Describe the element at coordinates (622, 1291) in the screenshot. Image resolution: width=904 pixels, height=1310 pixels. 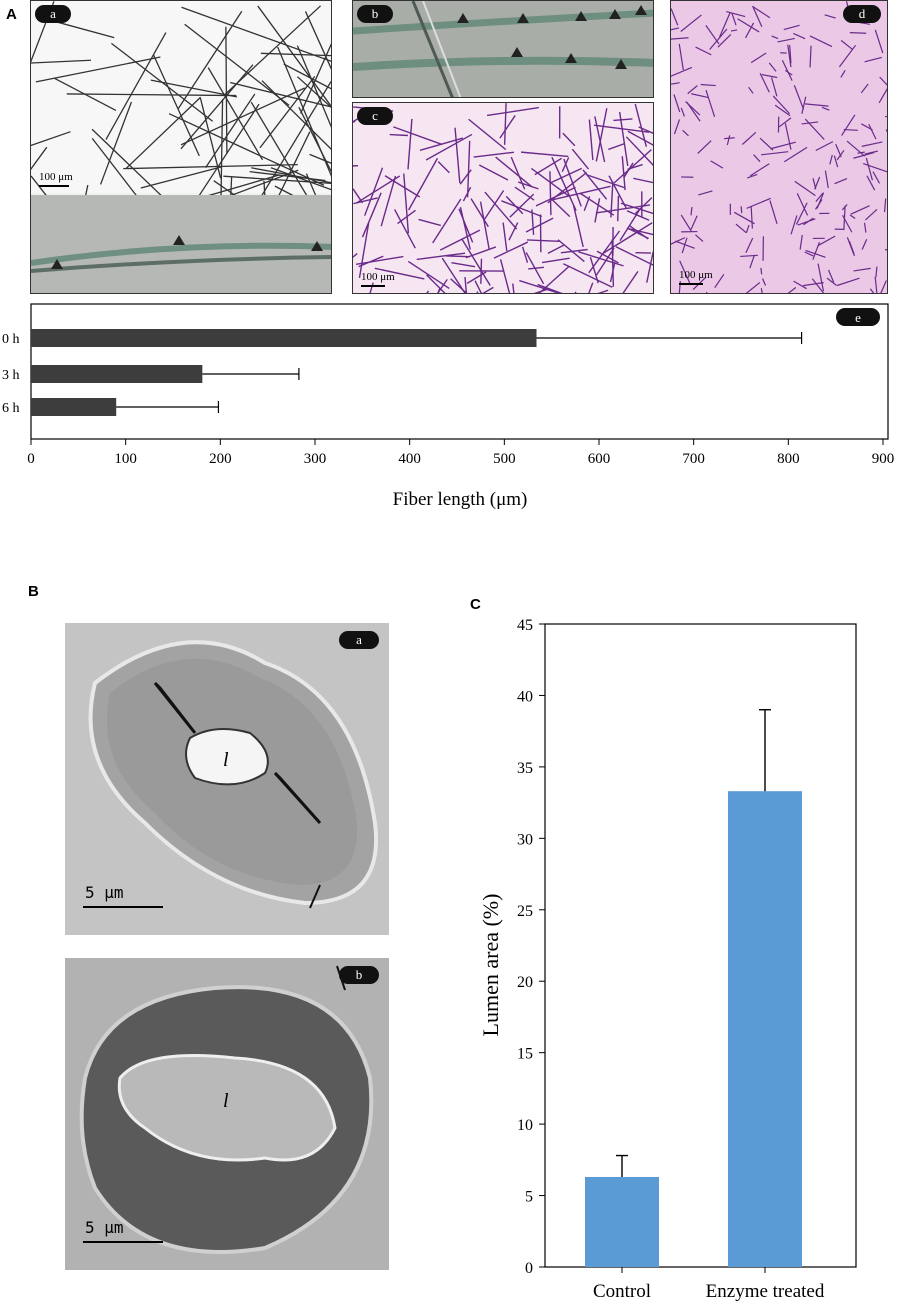
I see `lumen-area-category-label: Control` at that location.